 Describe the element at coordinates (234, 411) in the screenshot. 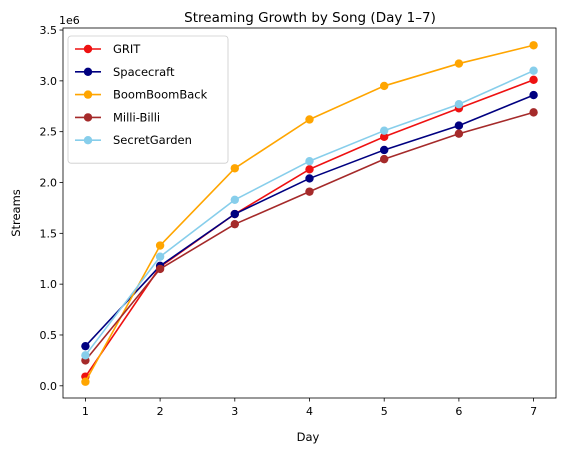

I see `x-tick-label: 3` at that location.